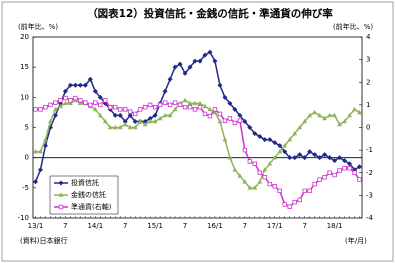 This screenshot has width=395, height=263. I want to click on y2-tick-label: 0, so click(368, 128).